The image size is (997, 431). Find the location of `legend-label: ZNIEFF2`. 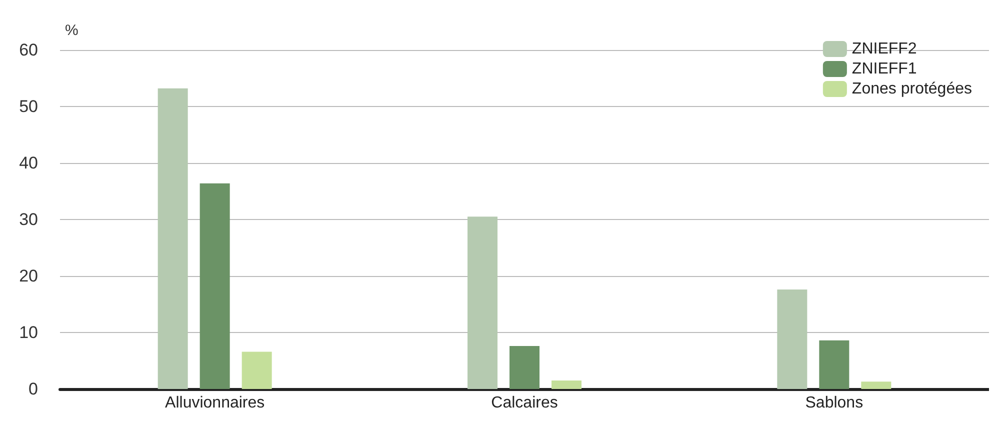

legend-label: ZNIEFF2 is located at coordinates (884, 49).